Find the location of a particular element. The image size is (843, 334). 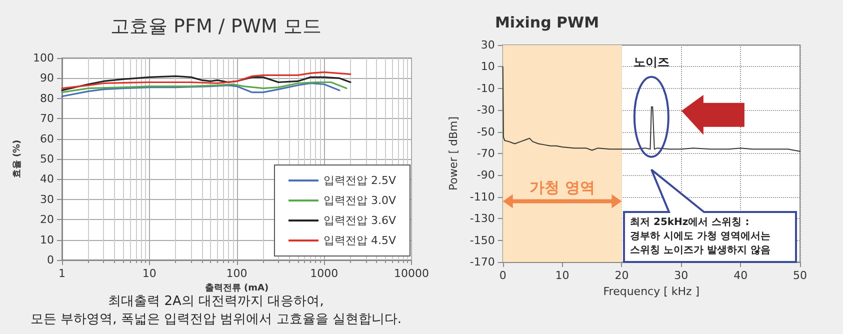

y-tick-label: 0 is located at coordinates (50, 260).